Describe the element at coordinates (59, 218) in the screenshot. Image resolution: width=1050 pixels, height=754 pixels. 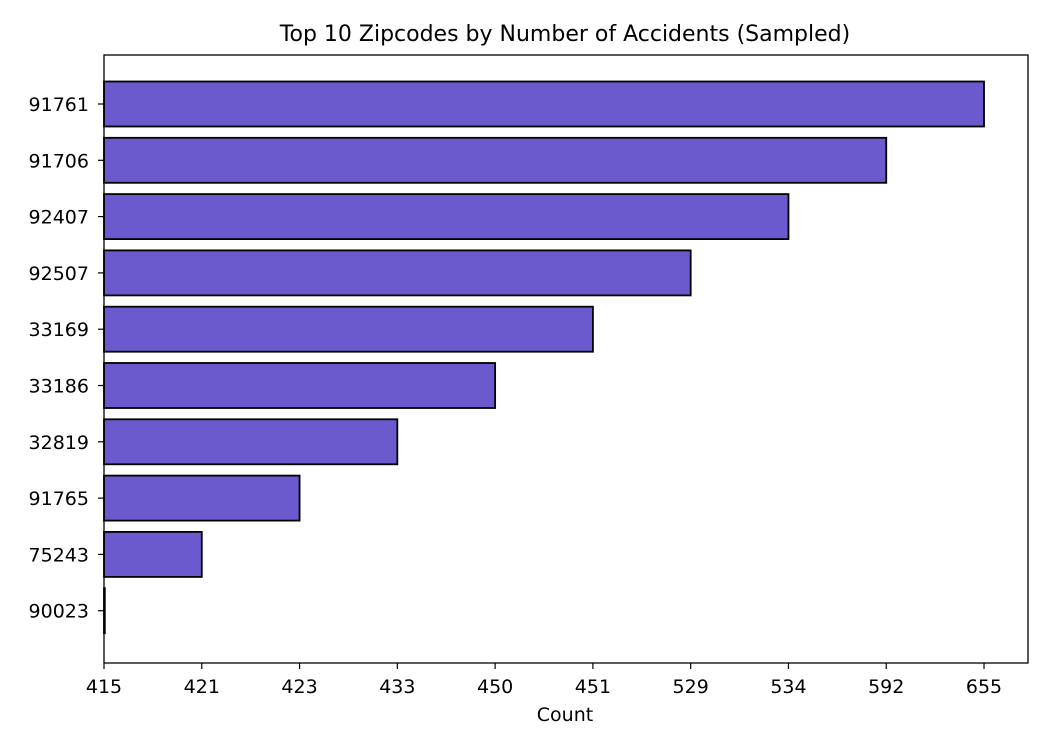
I see `y-tick-label: 92407` at that location.